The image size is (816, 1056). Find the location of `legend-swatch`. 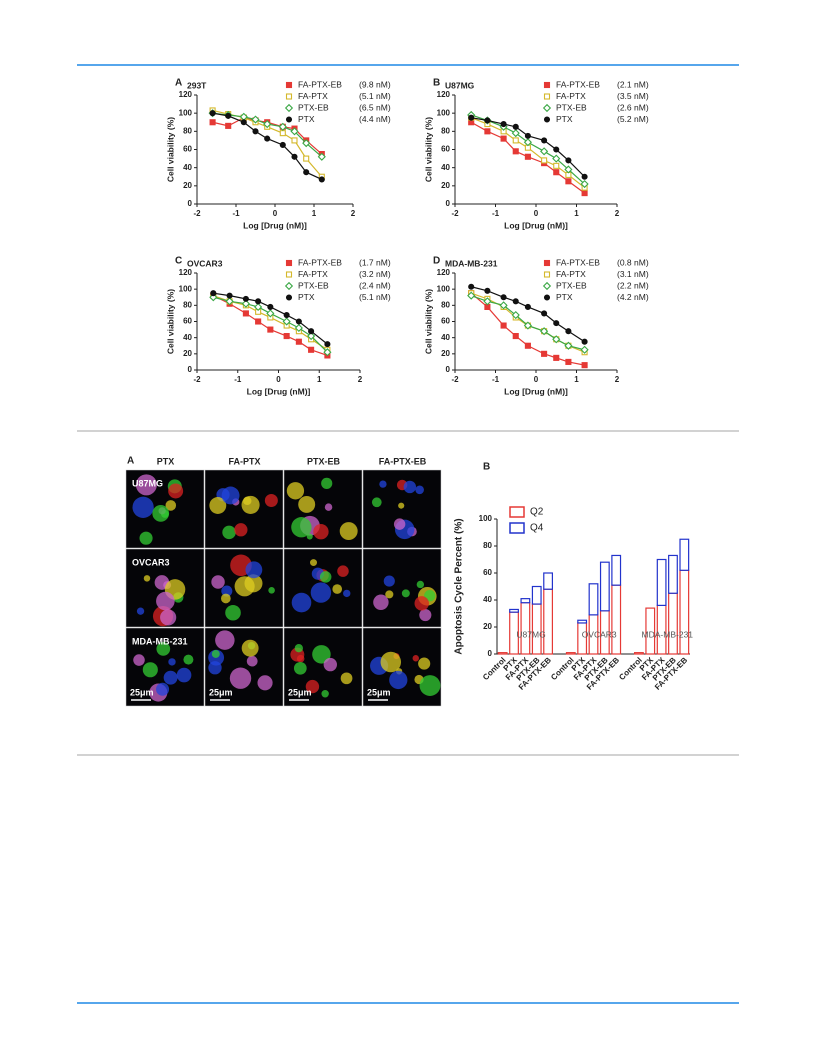

legend-swatch is located at coordinates (517, 512).